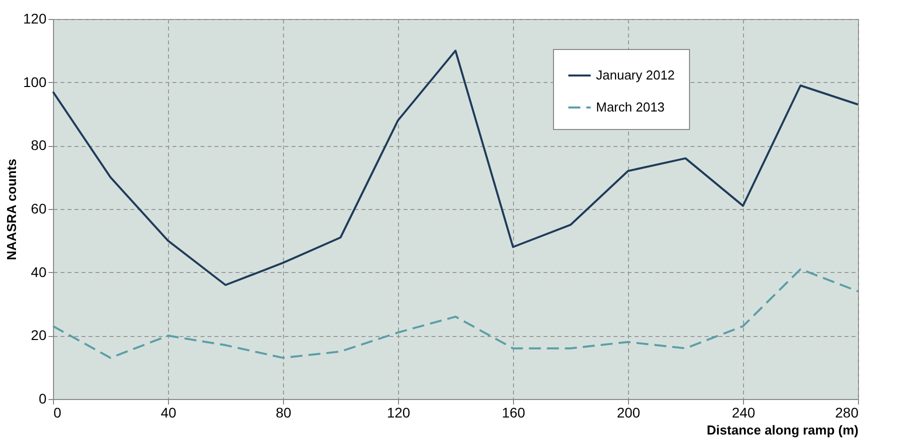  I want to click on x-tick-label: 280, so click(847, 412).